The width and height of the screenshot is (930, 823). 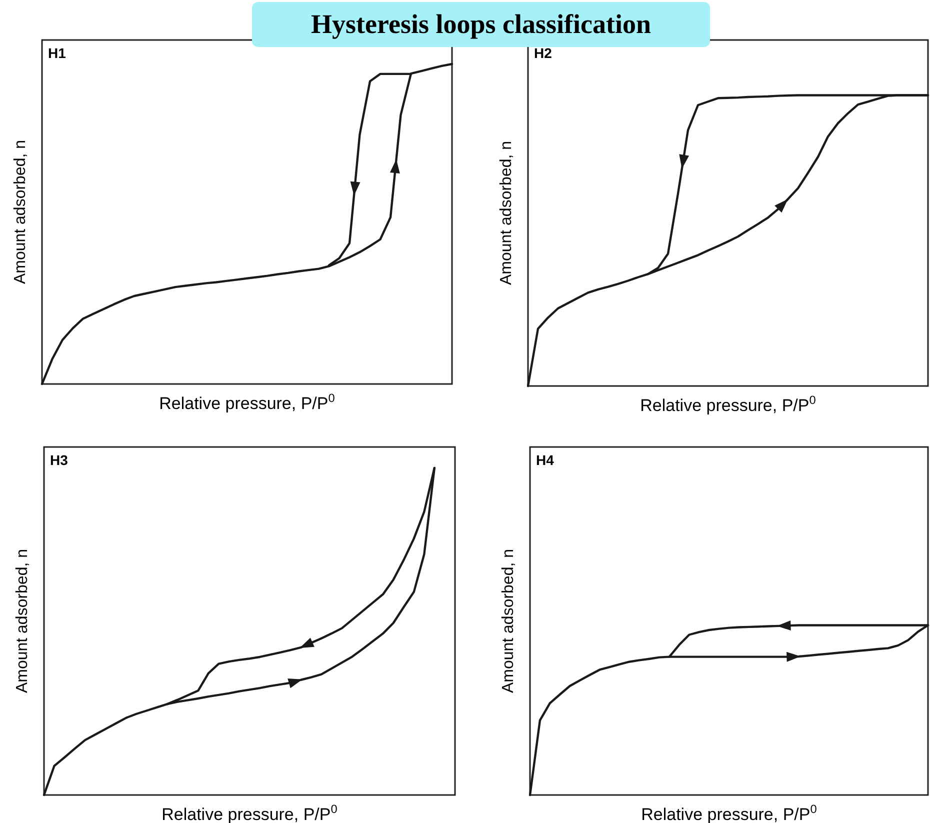 What do you see at coordinates (545, 460) in the screenshot?
I see `chart-title: H4` at bounding box center [545, 460].